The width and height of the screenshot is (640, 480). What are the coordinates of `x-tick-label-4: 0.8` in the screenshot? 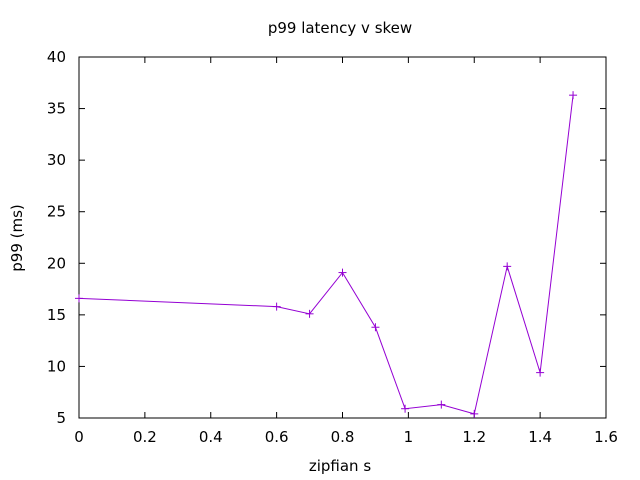 It's located at (343, 437).